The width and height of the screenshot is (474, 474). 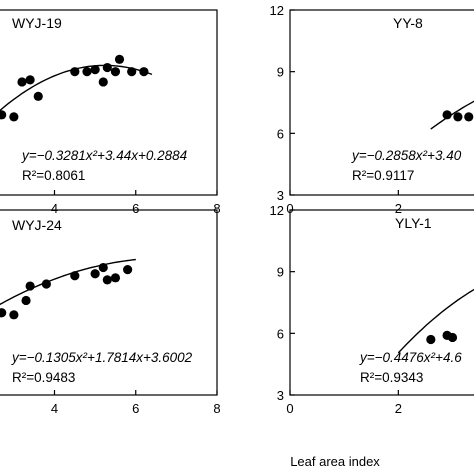 What do you see at coordinates (413, 223) in the screenshot?
I see `panel-label: YLY-1` at bounding box center [413, 223].